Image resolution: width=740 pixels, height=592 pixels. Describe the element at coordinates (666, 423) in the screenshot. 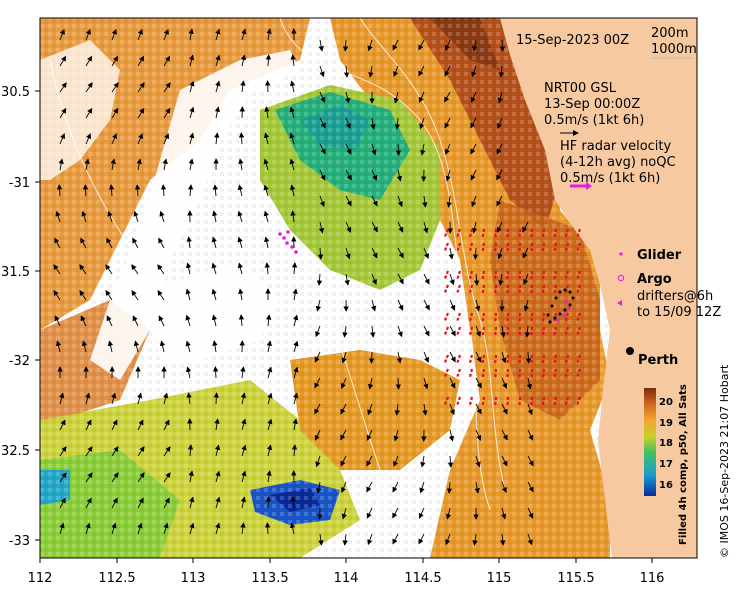

I see `colorbar-tick: 19` at that location.